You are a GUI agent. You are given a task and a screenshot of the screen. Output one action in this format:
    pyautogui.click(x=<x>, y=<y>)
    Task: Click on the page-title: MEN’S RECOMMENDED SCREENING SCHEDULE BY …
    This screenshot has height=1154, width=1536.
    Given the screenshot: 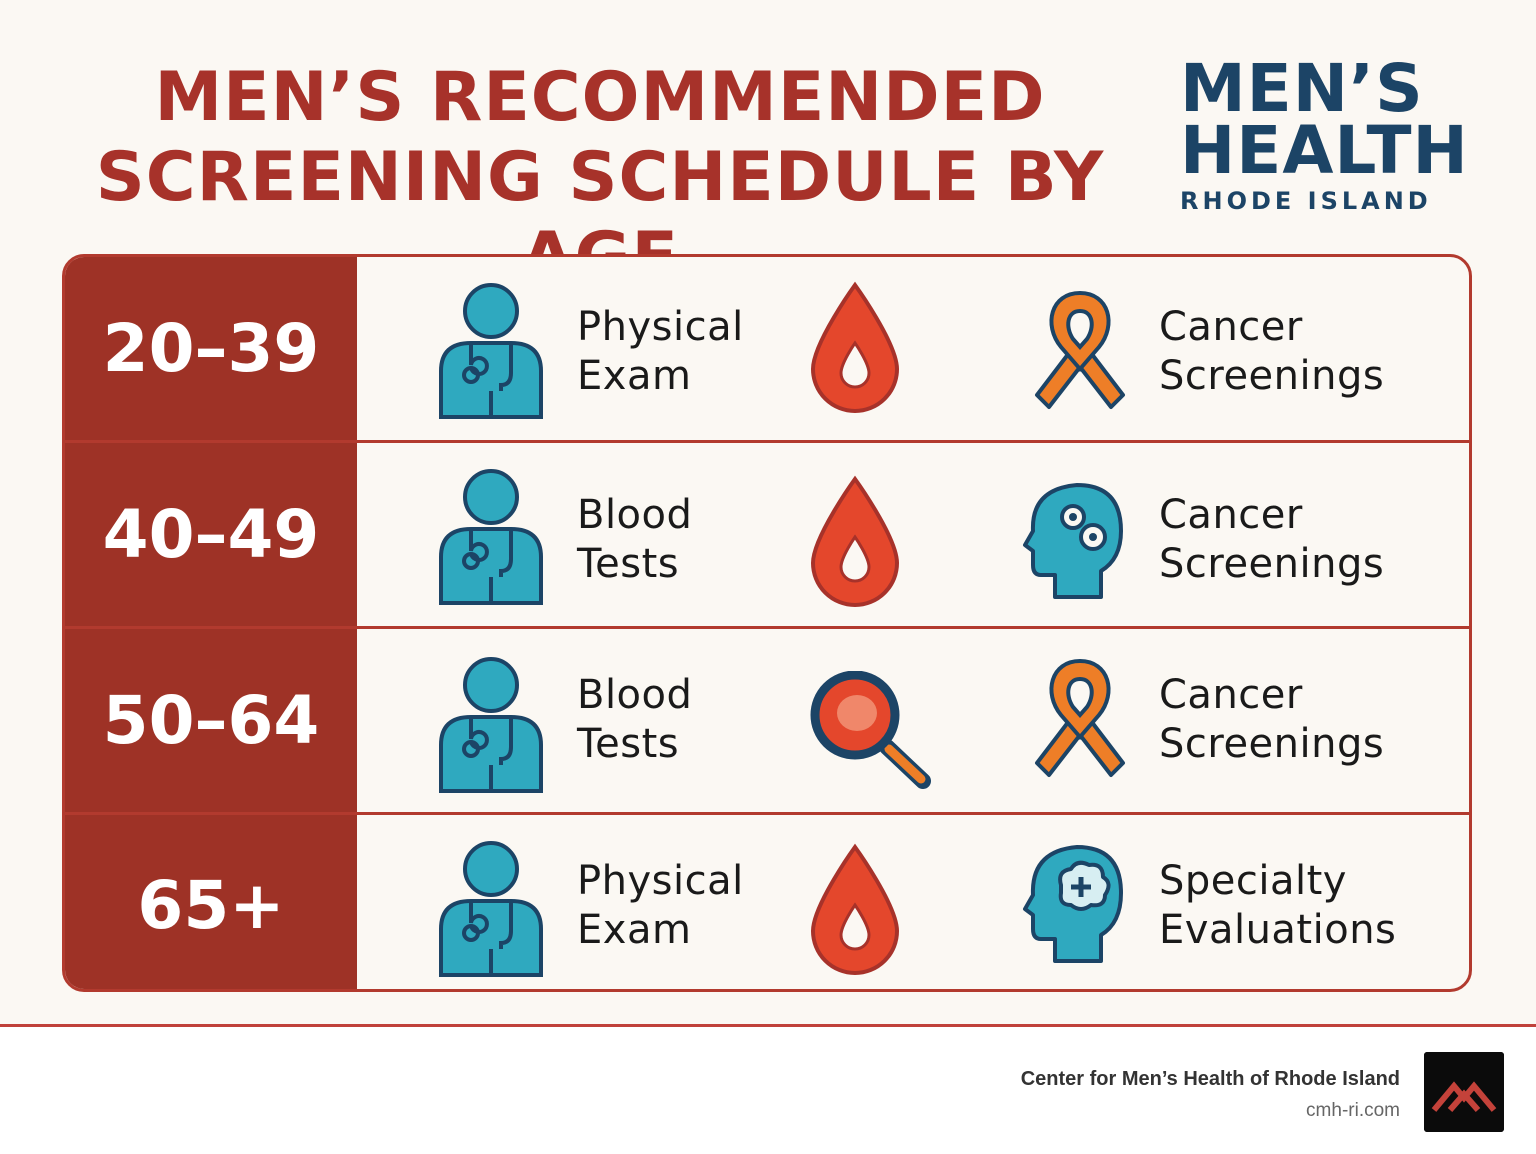 What is the action you would take?
    pyautogui.click(x=600, y=178)
    